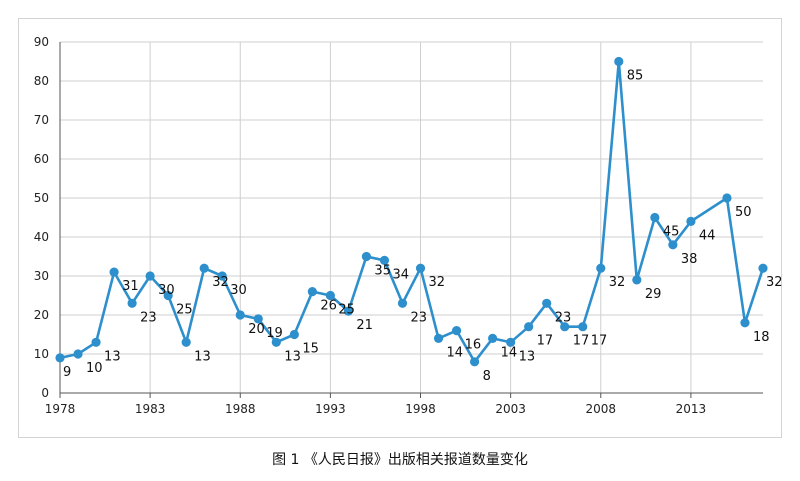 The image size is (800, 481). I want to click on data-label: 34, so click(400, 274).